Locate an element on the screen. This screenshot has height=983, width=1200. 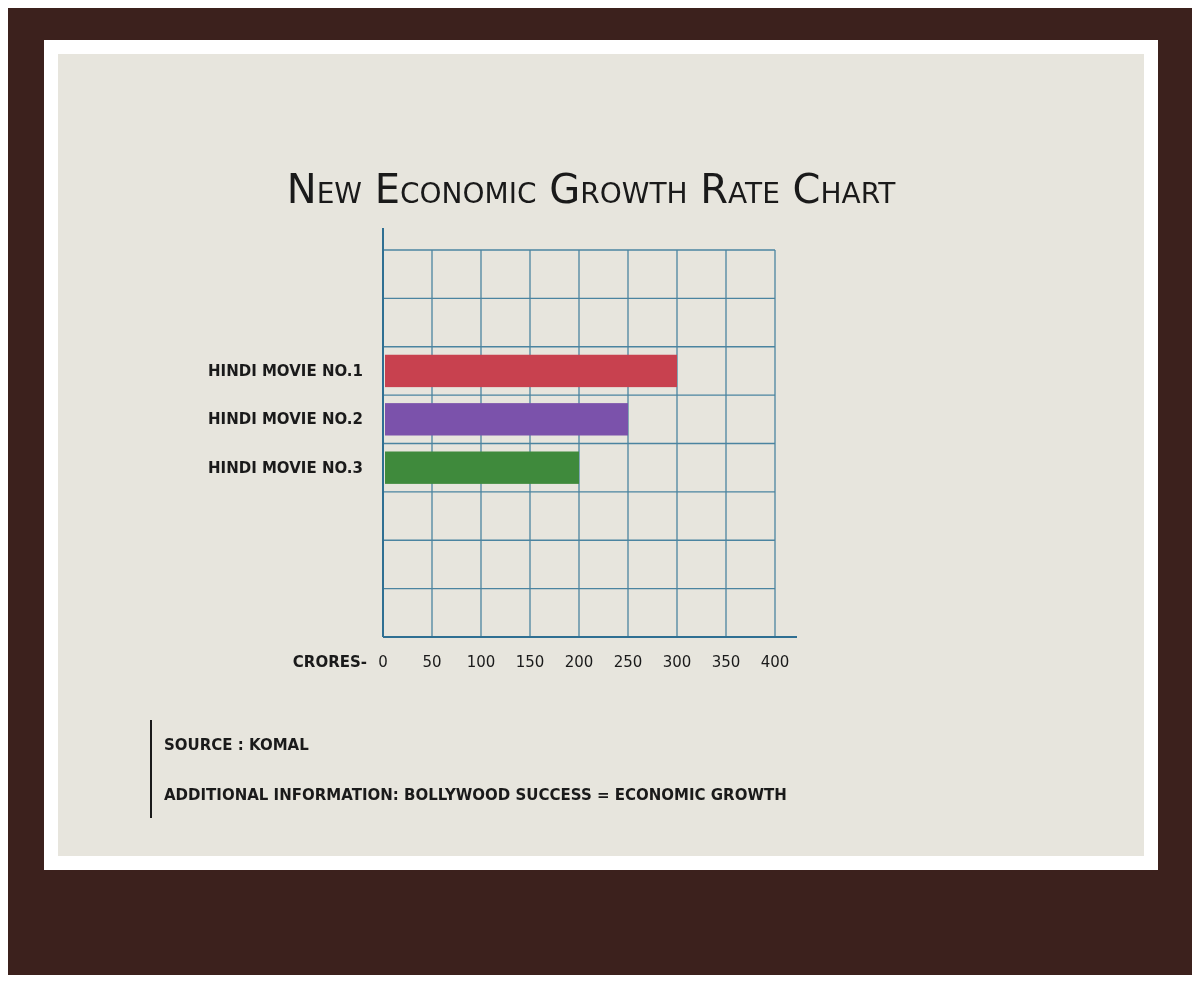
x-tick-label: 300 is located at coordinates (677, 662).